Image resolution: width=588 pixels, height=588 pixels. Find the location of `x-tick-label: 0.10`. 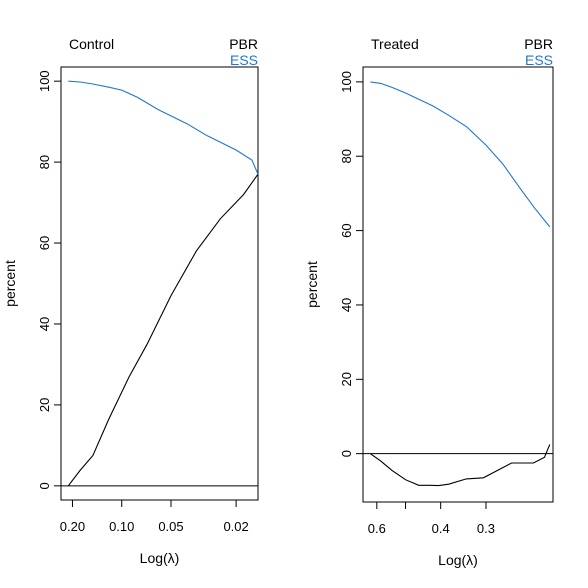

x-tick-label: 0.10 is located at coordinates (121, 526).